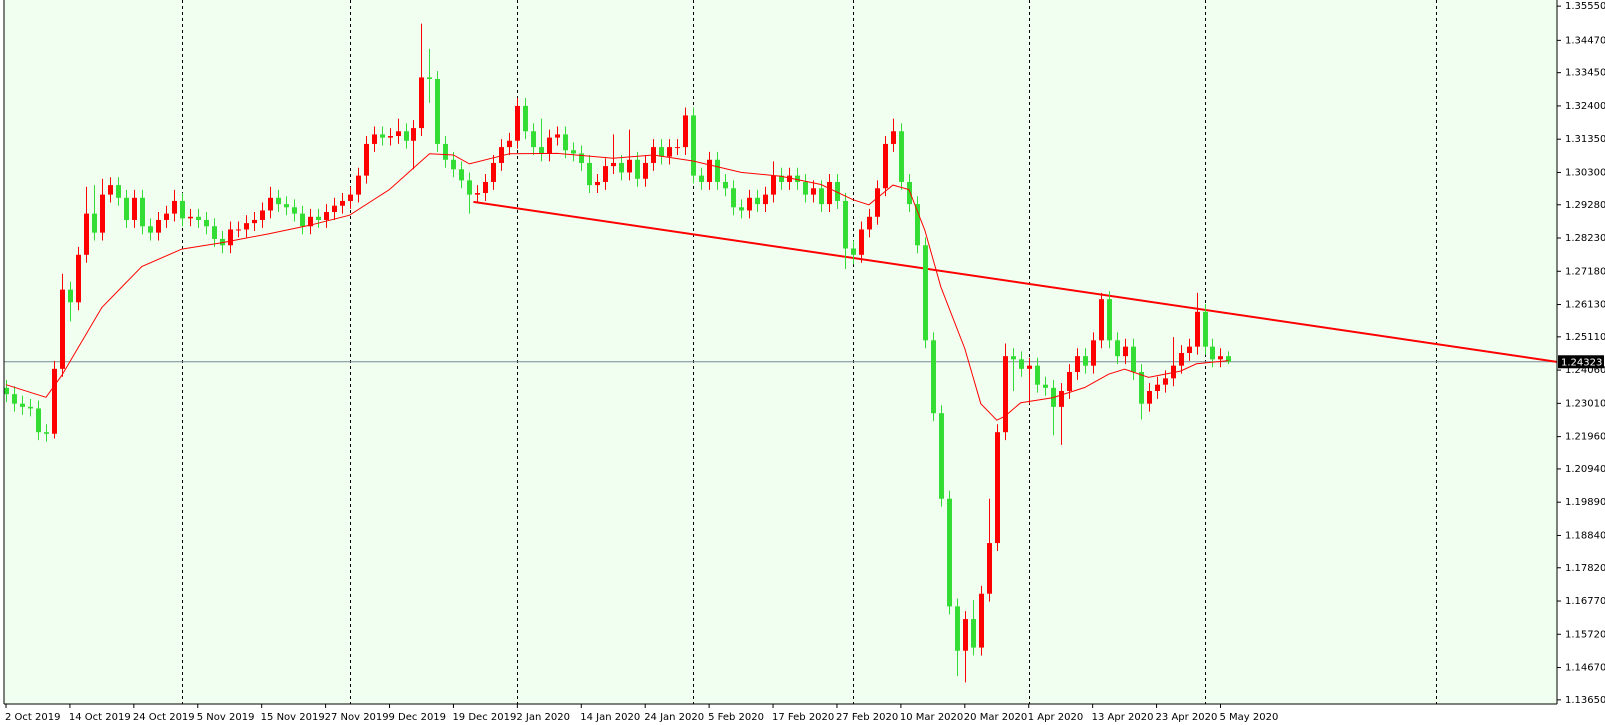 The height and width of the screenshot is (725, 1605). I want to click on y-tick-label: 1.15720, so click(1585, 634).